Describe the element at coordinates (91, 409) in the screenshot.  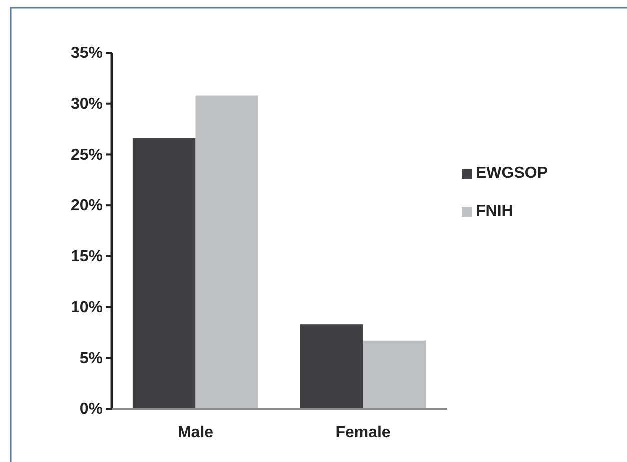
I see `y-tick-label: 0%` at that location.